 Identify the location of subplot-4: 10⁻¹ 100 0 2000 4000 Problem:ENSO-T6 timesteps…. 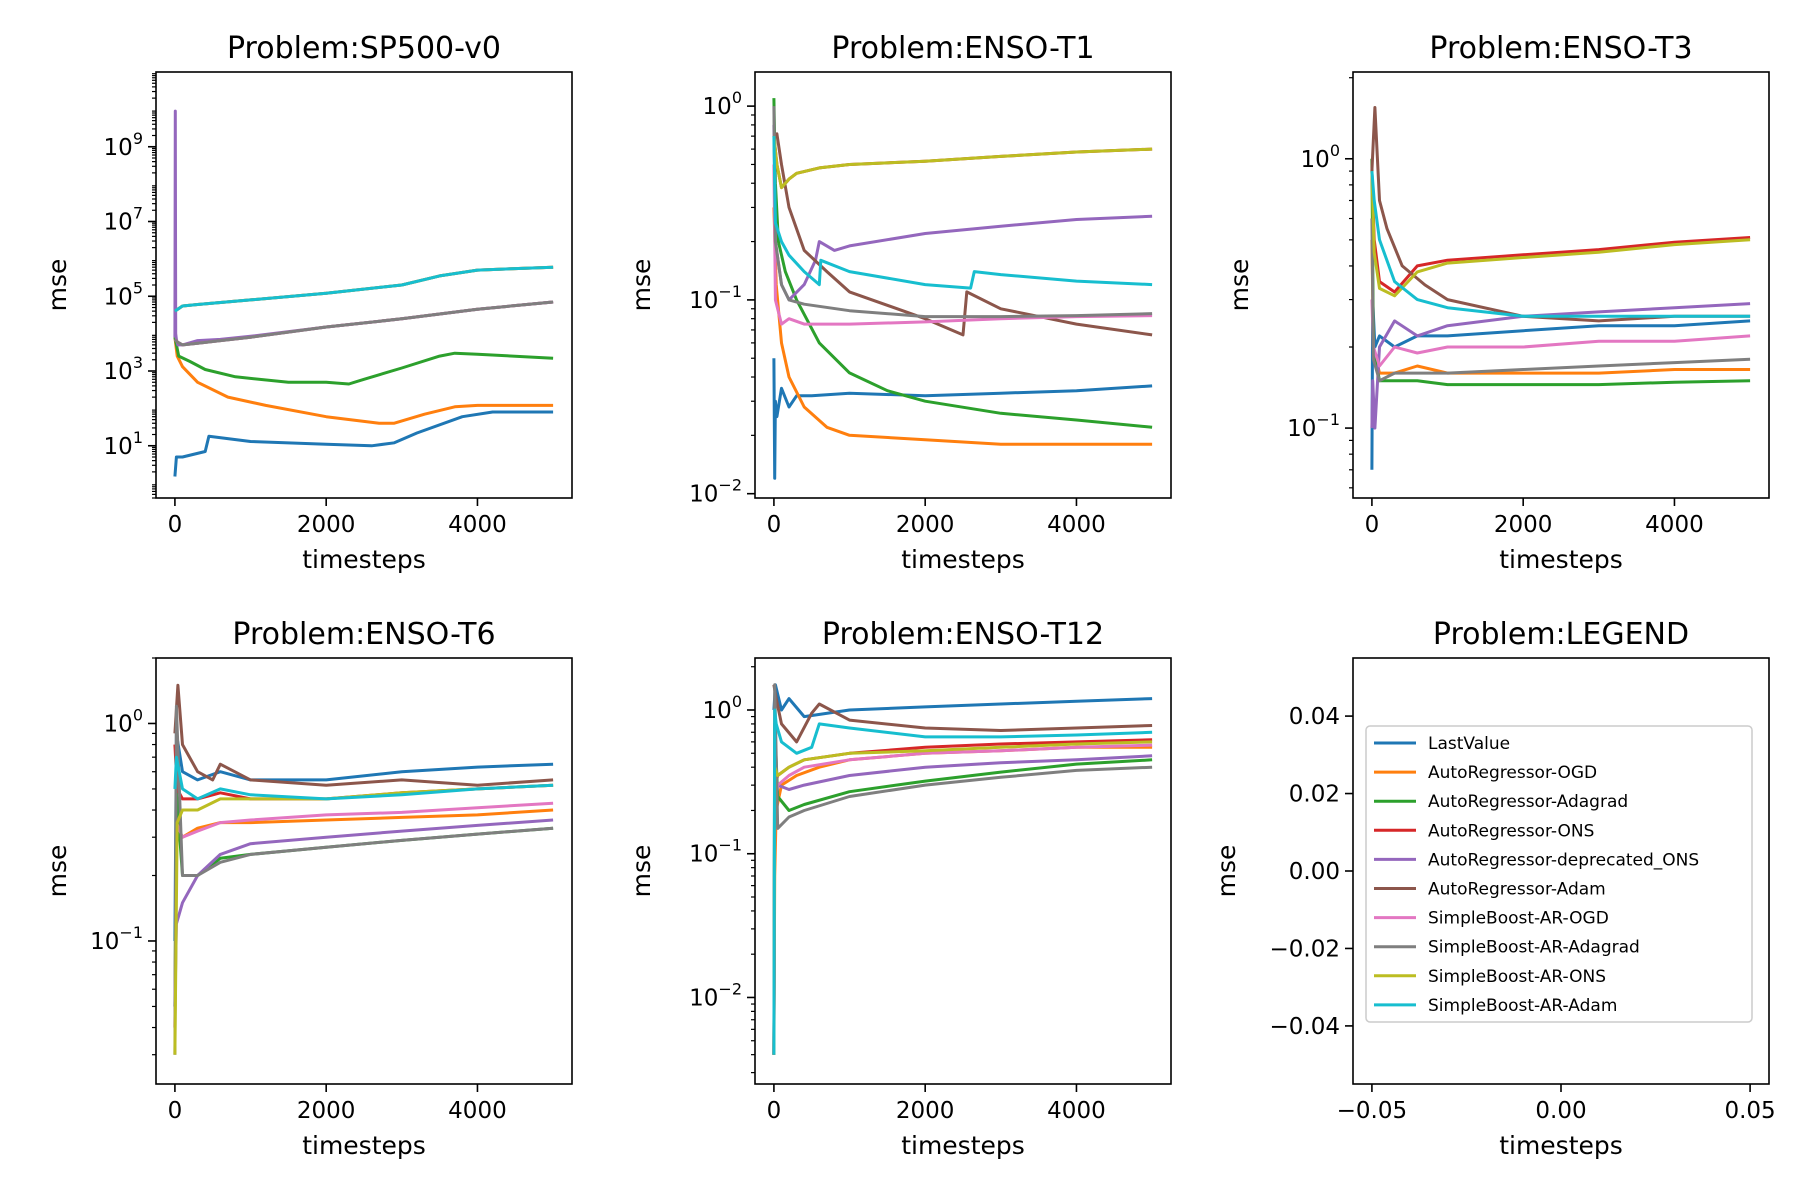
(308, 888).